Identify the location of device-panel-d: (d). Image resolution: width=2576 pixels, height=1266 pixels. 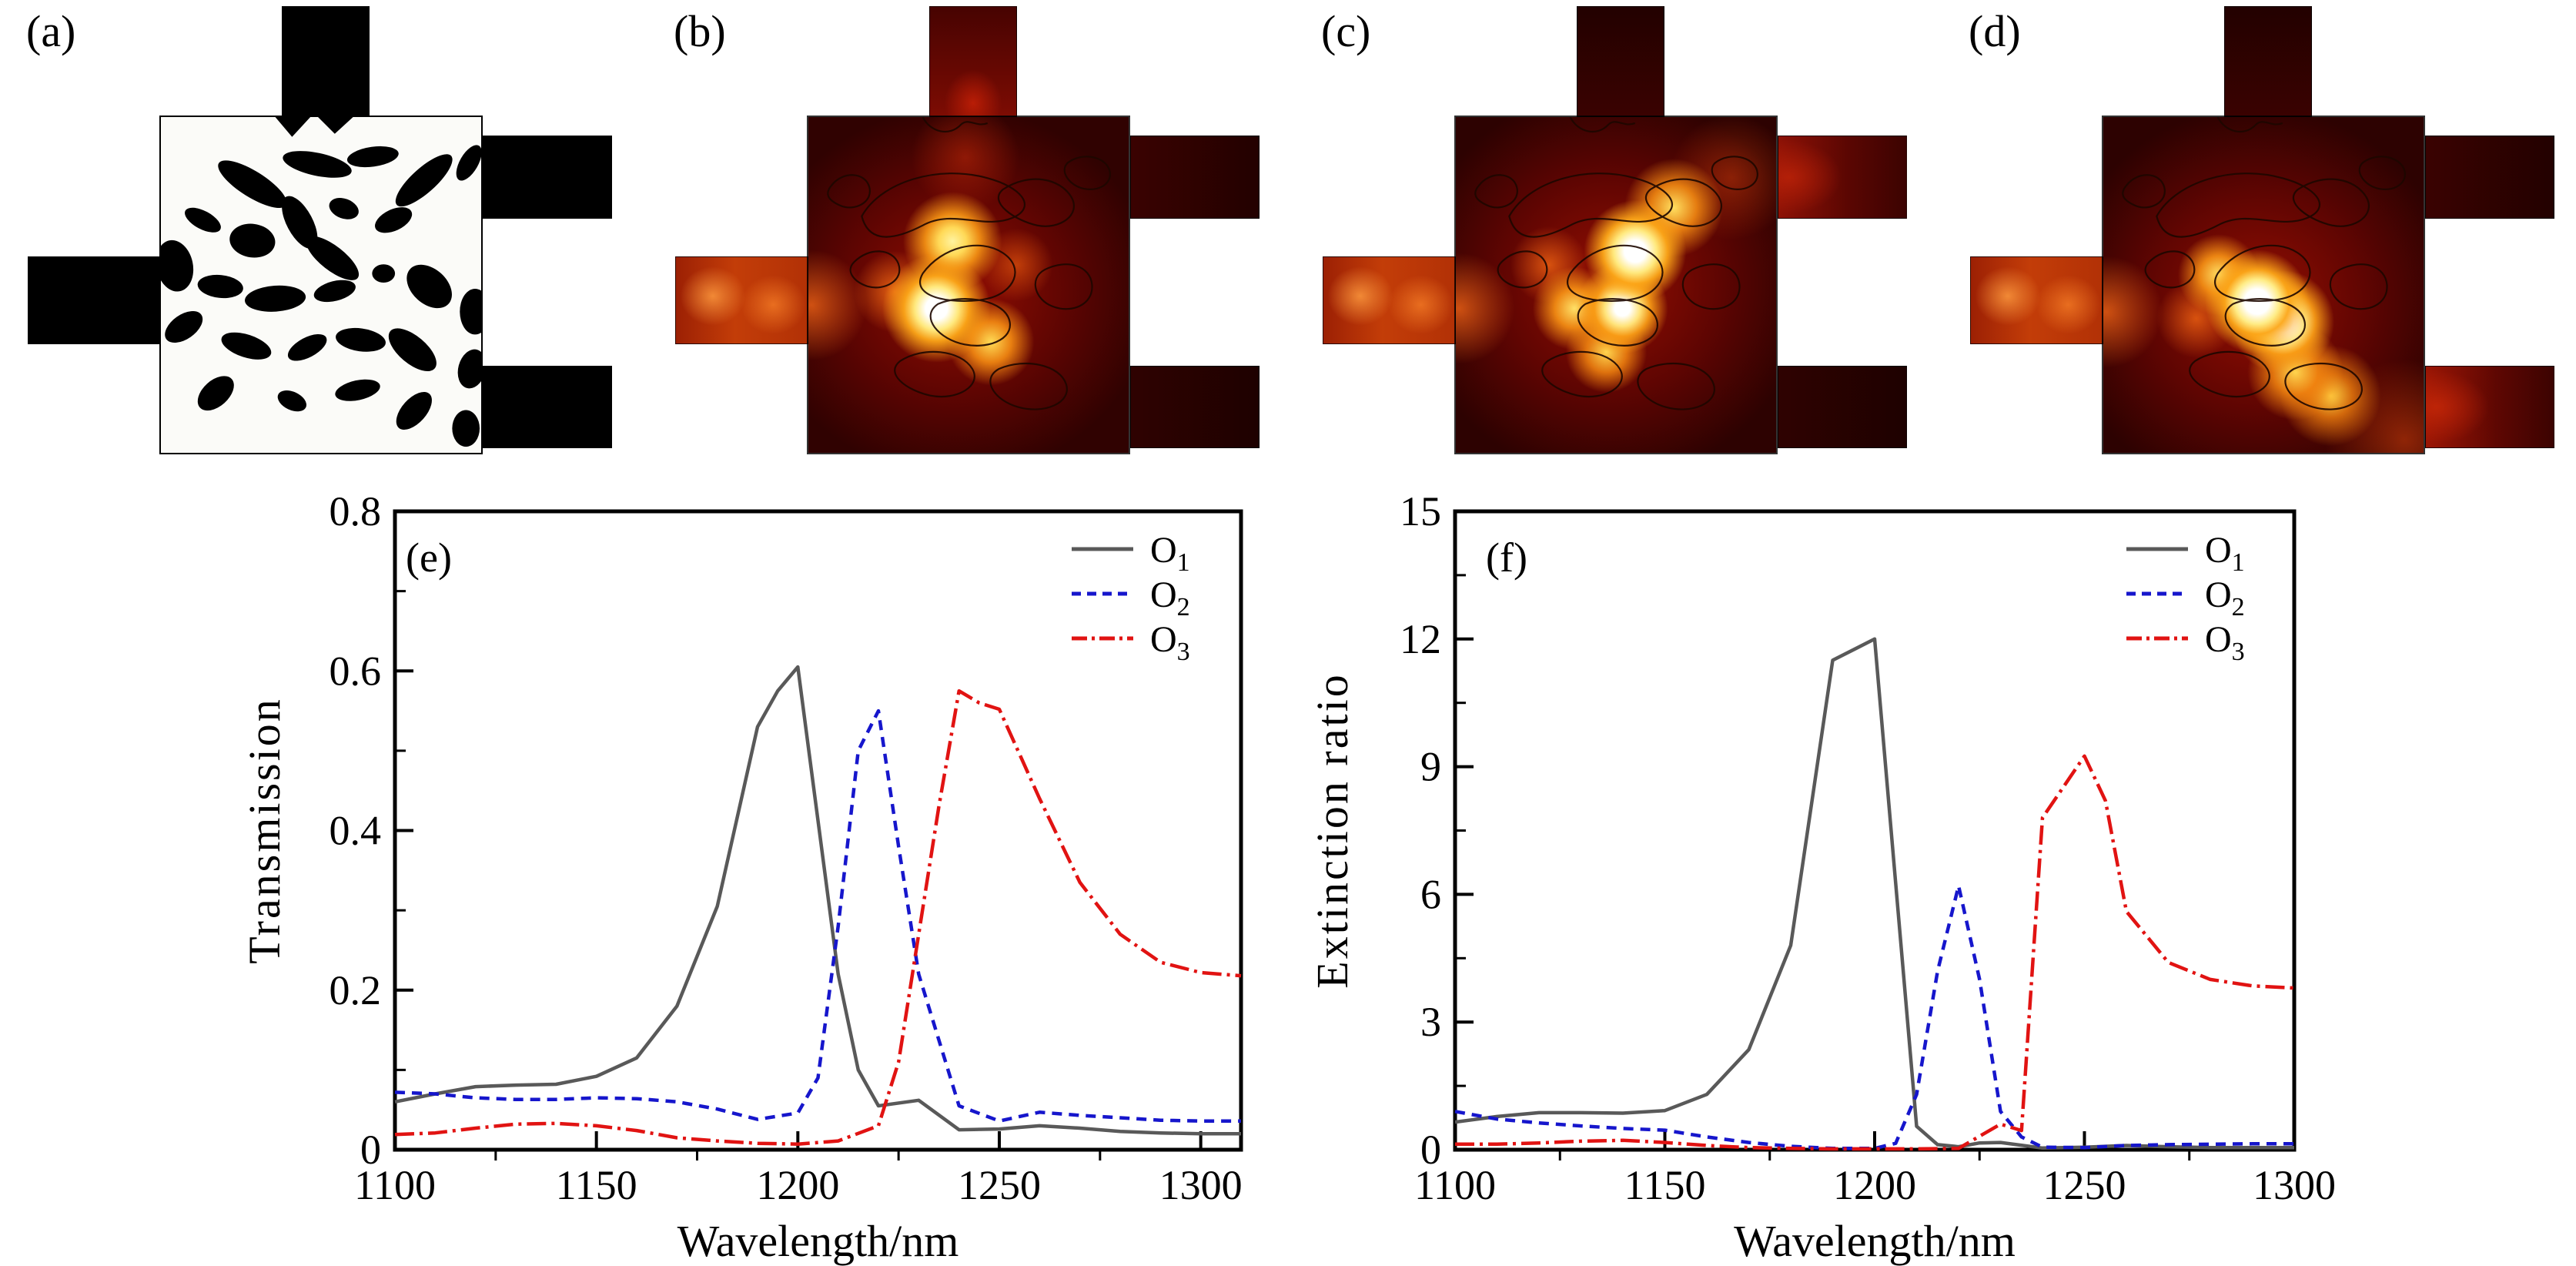
(2261, 230).